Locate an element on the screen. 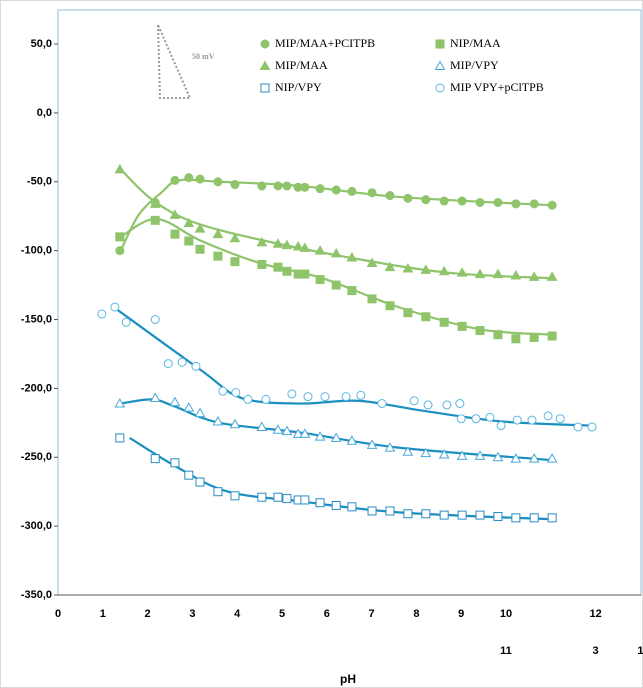  x-tick-label: 12 is located at coordinates (595, 614).